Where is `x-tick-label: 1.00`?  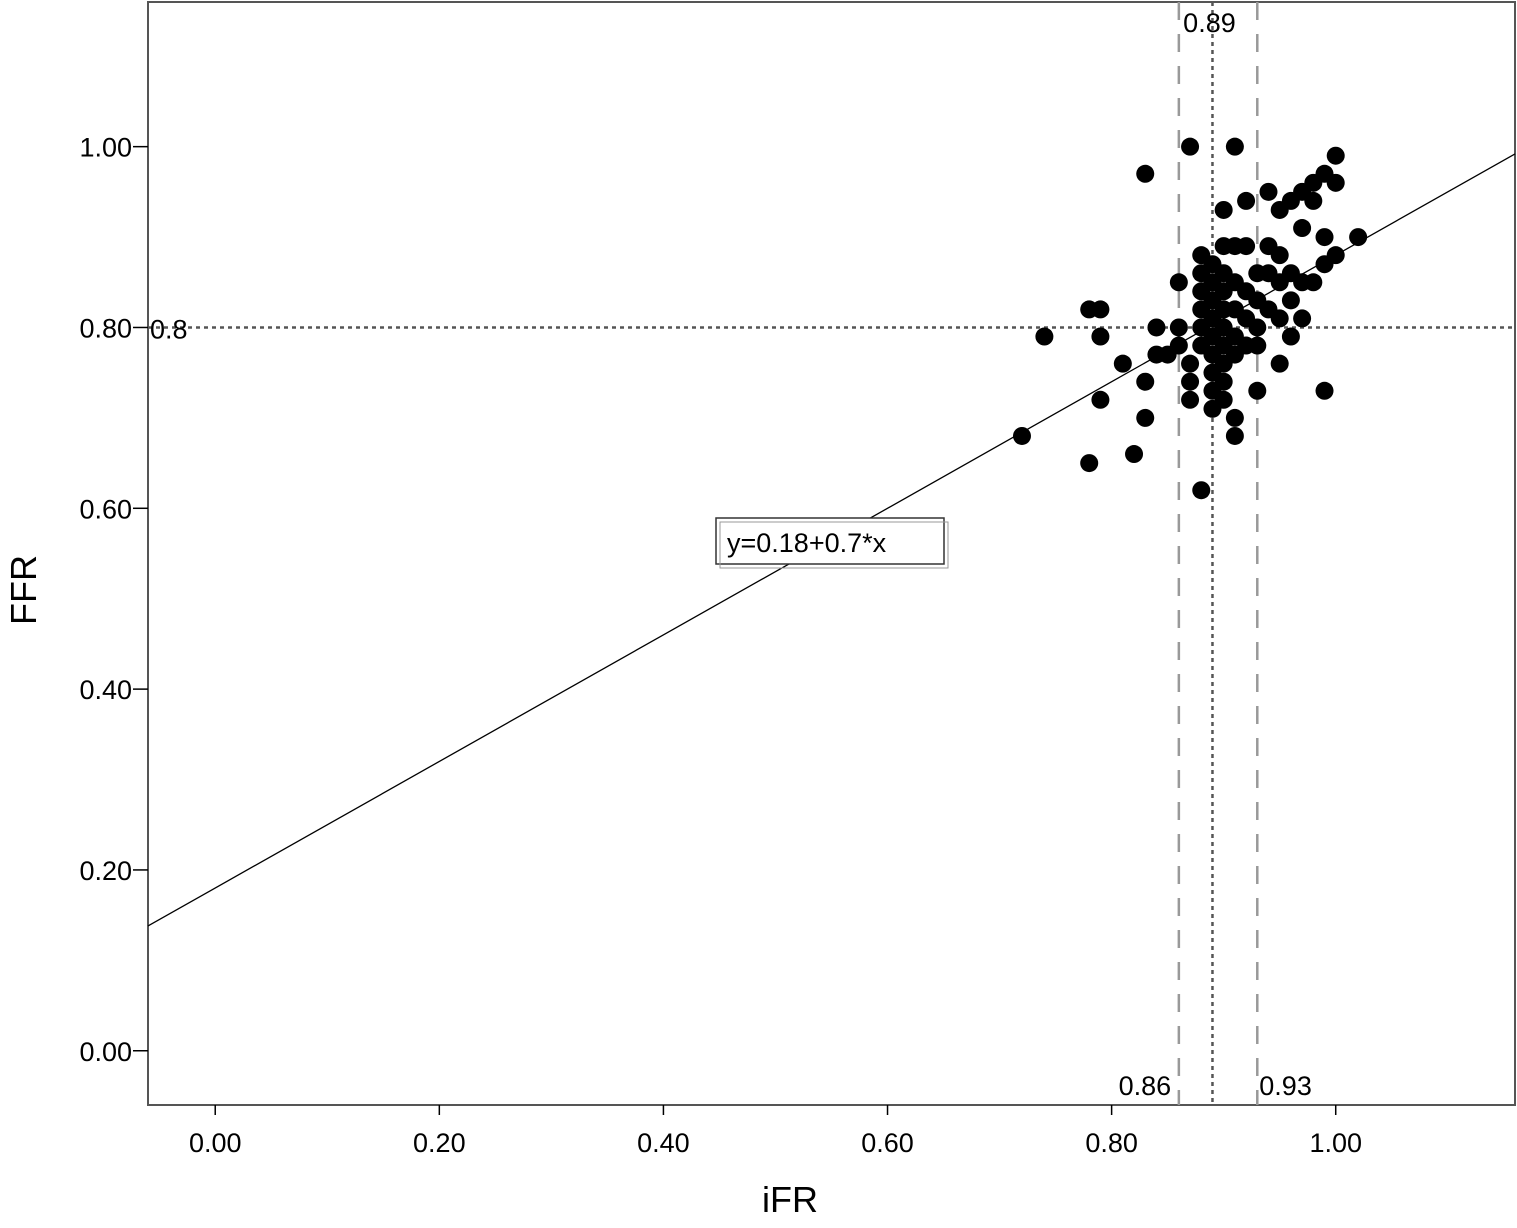 x-tick-label: 1.00 is located at coordinates (1335, 1143).